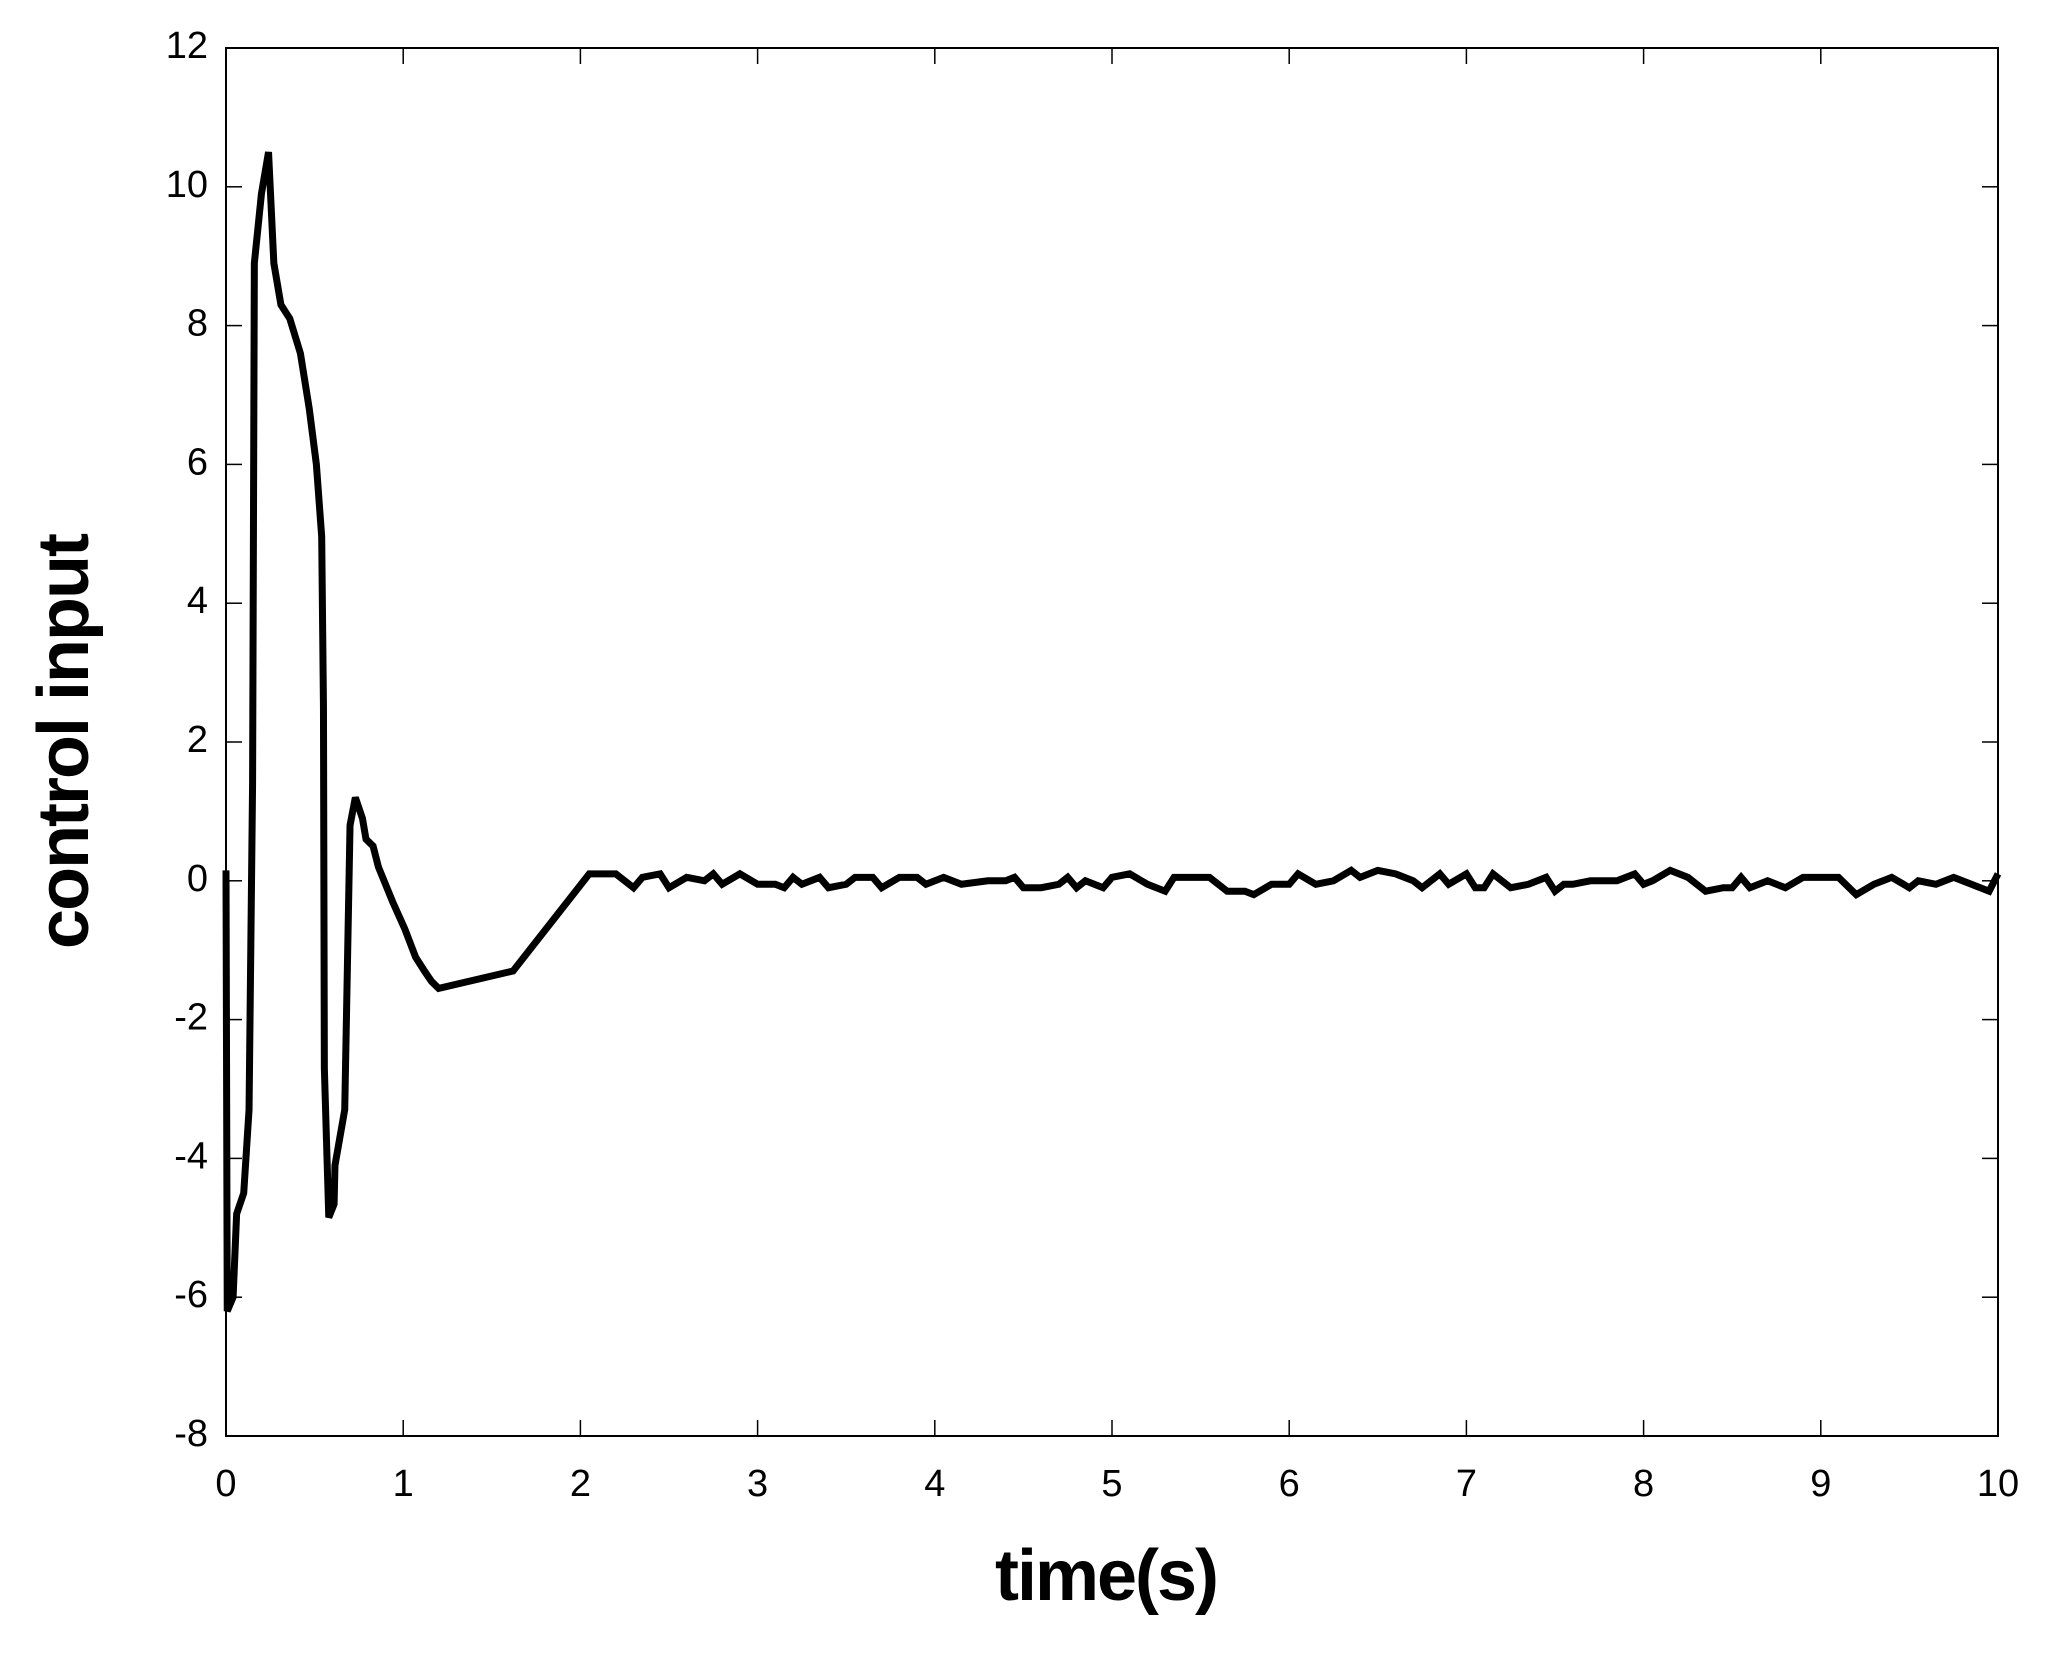 This screenshot has width=2053, height=1653. What do you see at coordinates (197, 462) in the screenshot?
I see `y-tick-label: 6` at bounding box center [197, 462].